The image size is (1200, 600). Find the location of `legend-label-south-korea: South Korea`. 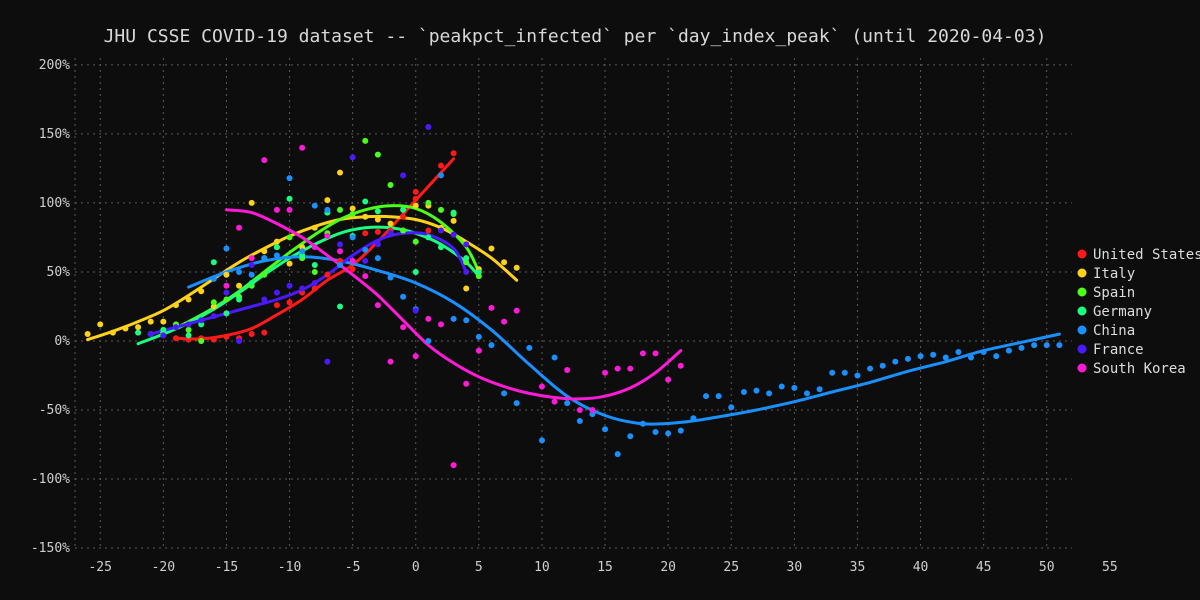

legend-label-south-korea: South Korea is located at coordinates (1139, 369).